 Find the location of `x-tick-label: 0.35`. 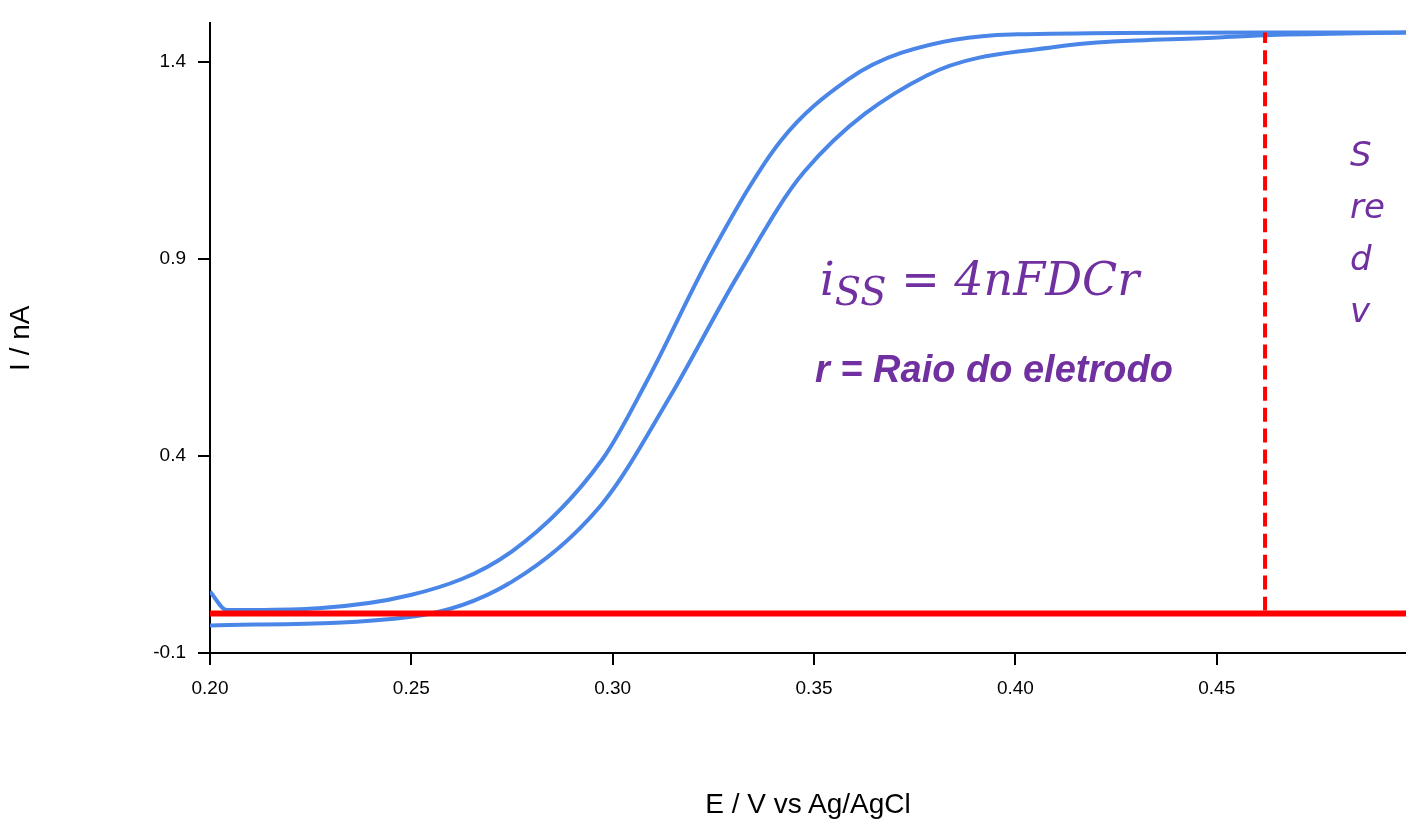

x-tick-label: 0.35 is located at coordinates (814, 687).